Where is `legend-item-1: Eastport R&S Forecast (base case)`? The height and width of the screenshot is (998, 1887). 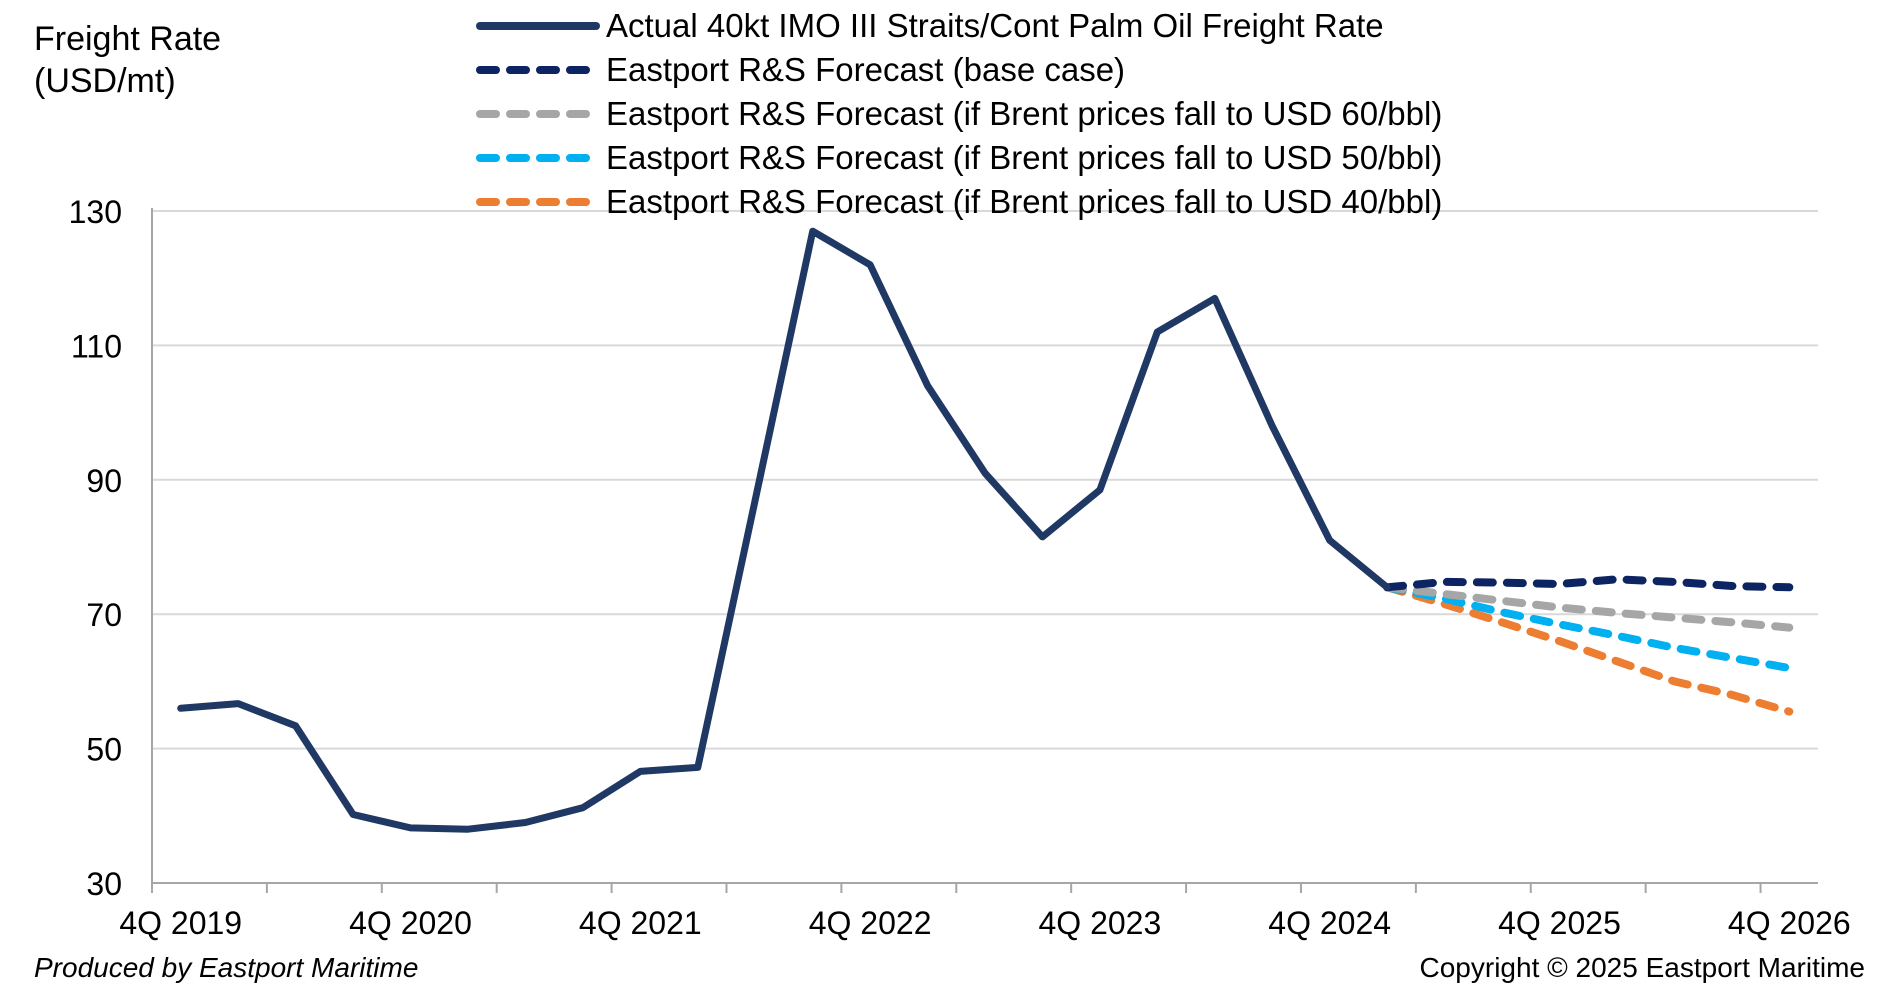 legend-item-1: Eastport R&S Forecast (base case) is located at coordinates (800, 69).